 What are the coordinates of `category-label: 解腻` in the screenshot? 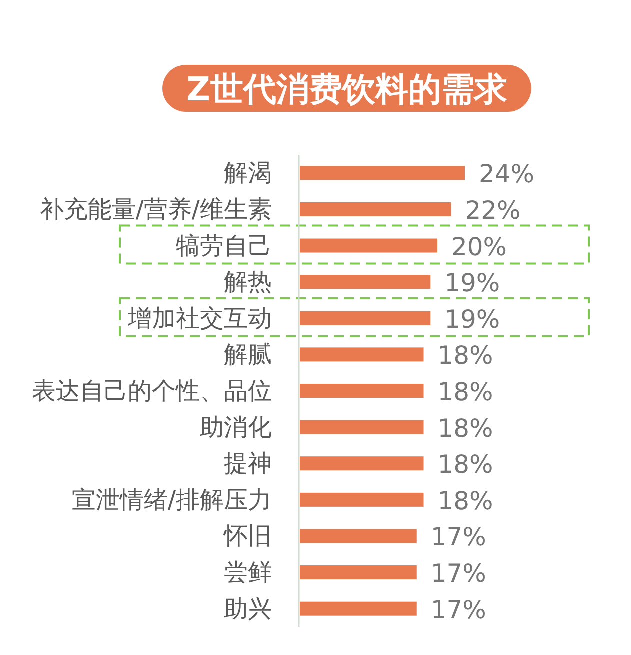 It's located at (248, 354).